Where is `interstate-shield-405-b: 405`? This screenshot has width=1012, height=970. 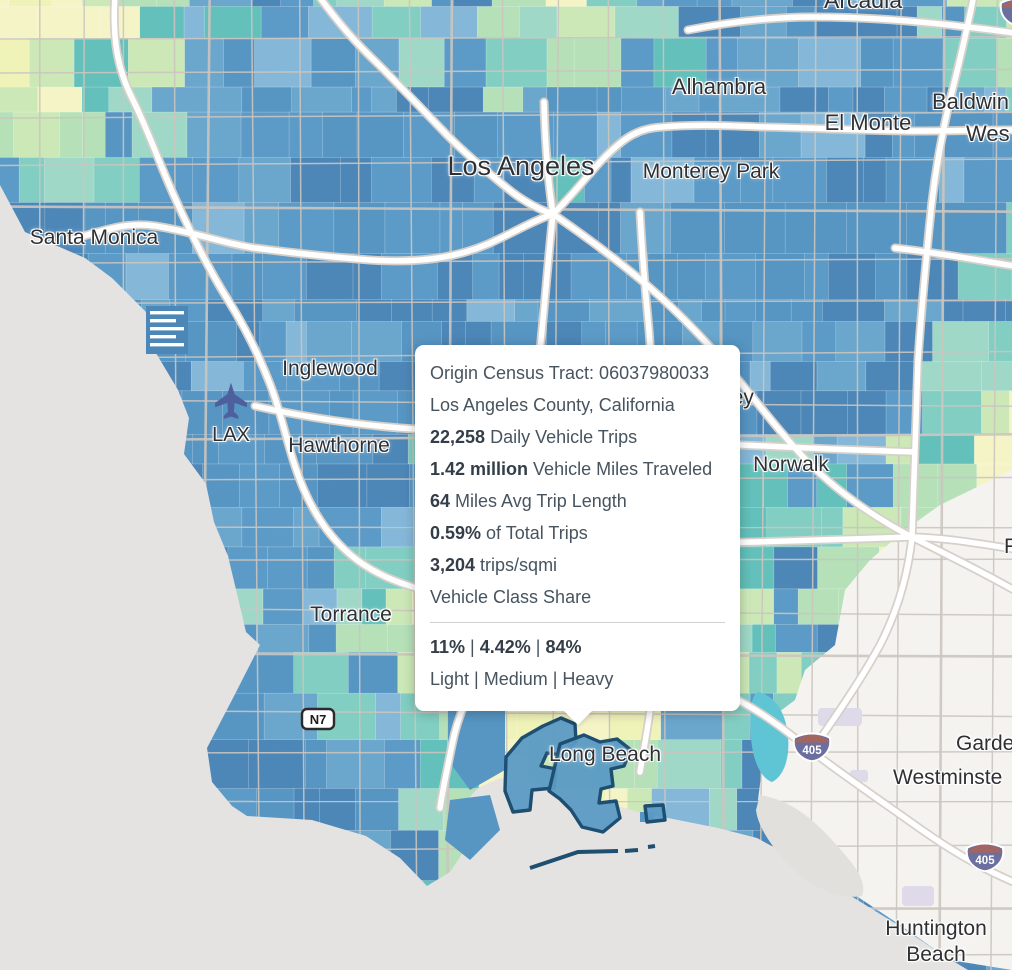 interstate-shield-405-b: 405 is located at coordinates (985, 857).